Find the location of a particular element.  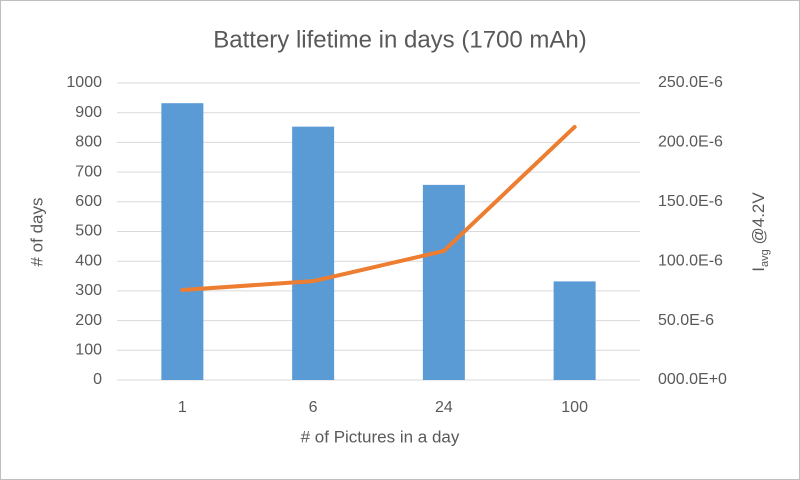

x-tick-label: 6 is located at coordinates (313, 407).